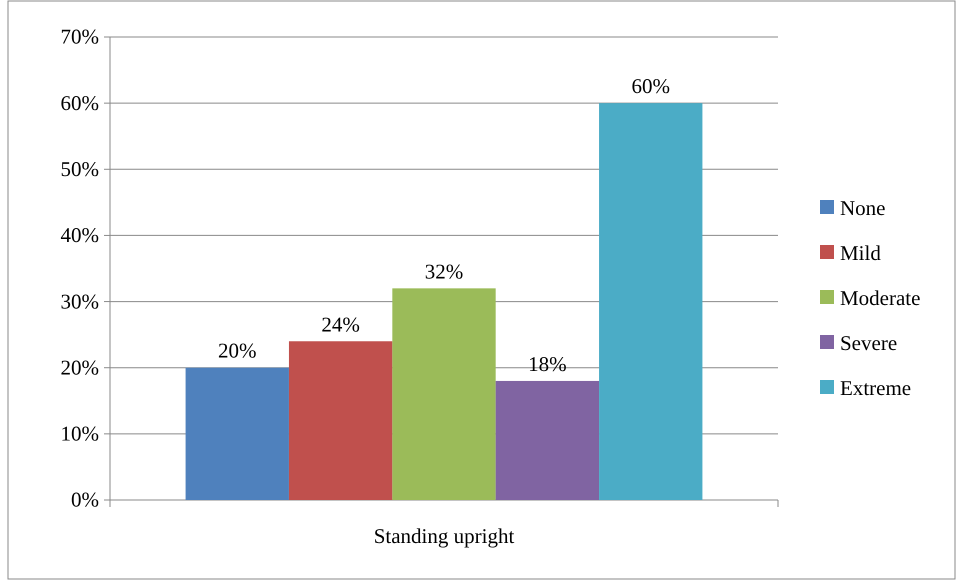 The width and height of the screenshot is (957, 580). I want to click on x-tick-label: Standing upright, so click(444, 536).